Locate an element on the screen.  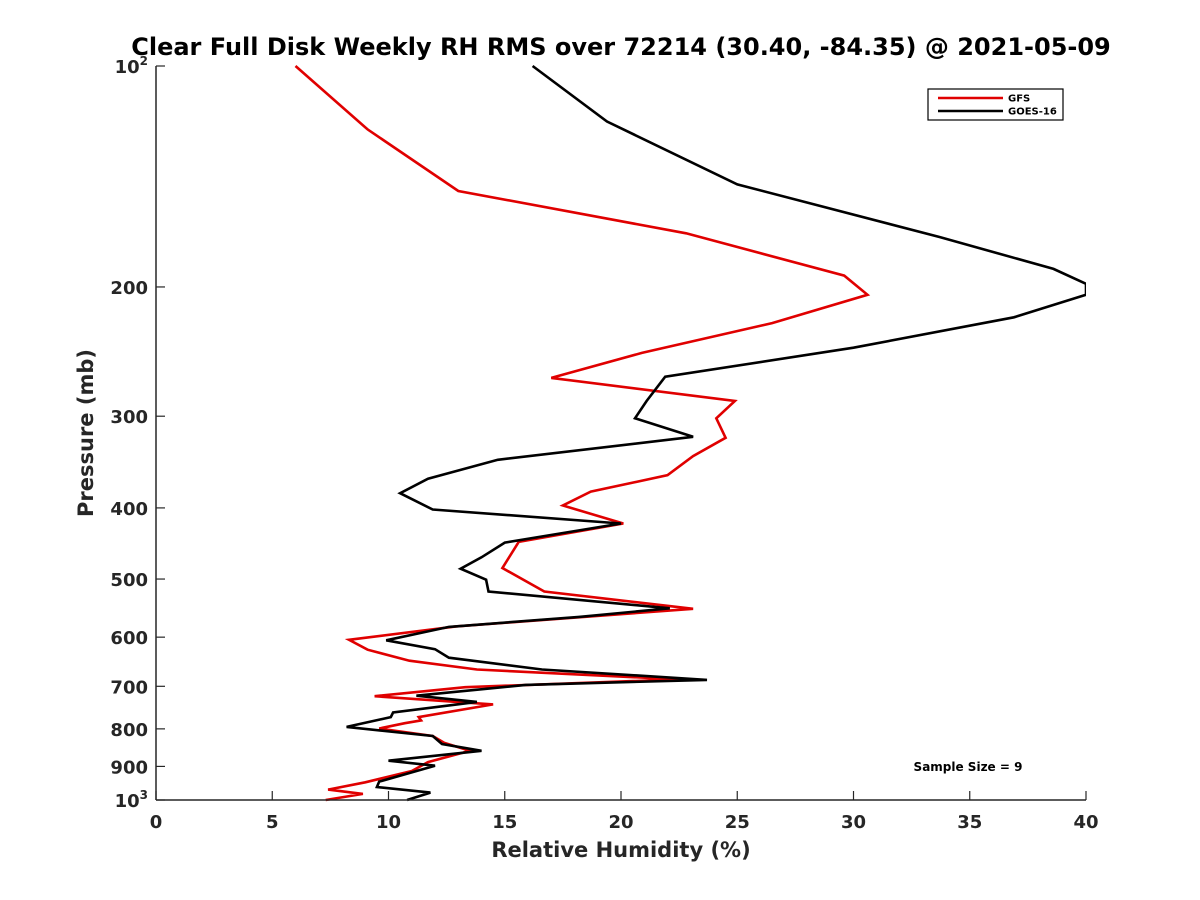
x-axis-label: Relative Humidity (%) is located at coordinates (620, 850).